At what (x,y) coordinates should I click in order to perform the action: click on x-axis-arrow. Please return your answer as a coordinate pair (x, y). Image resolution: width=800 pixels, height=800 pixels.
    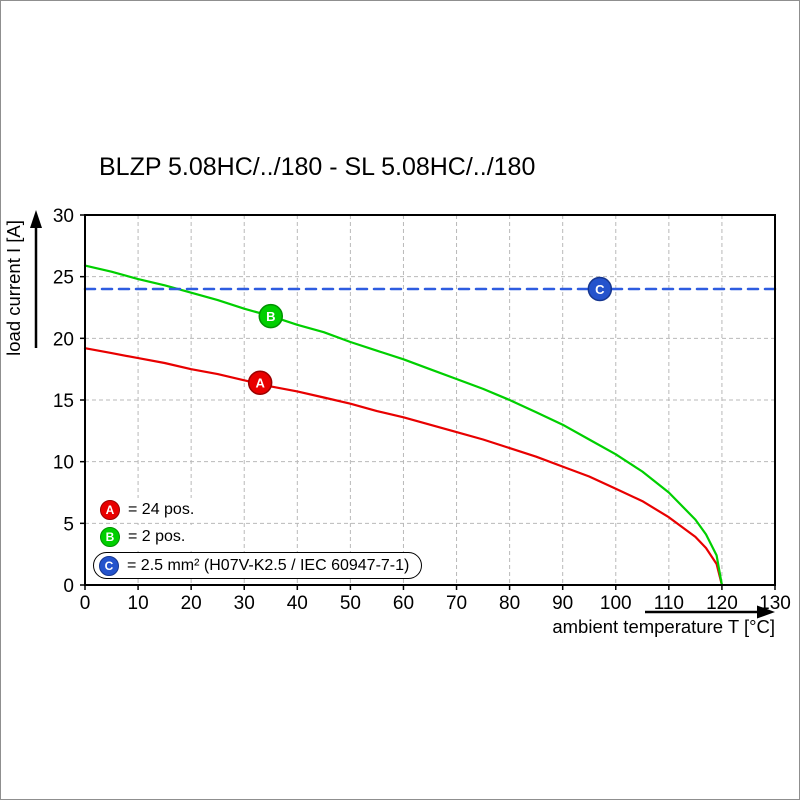
    Looking at the image, I should click on (710, 612).